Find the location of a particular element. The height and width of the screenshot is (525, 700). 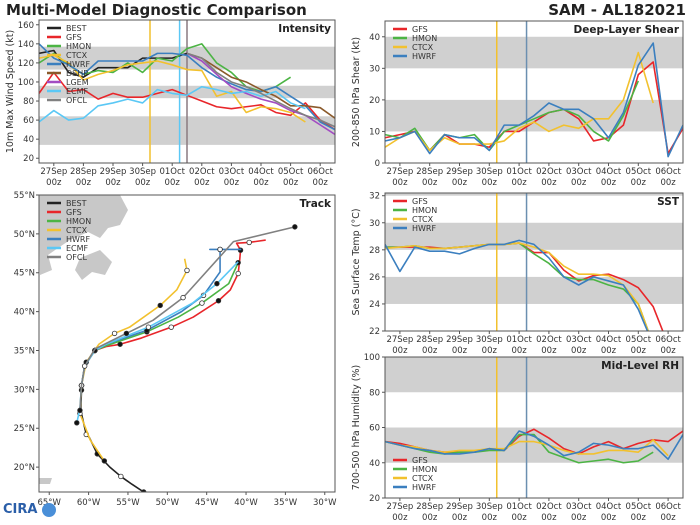

y-tick-label: 20 is located at coordinates (374, 101).